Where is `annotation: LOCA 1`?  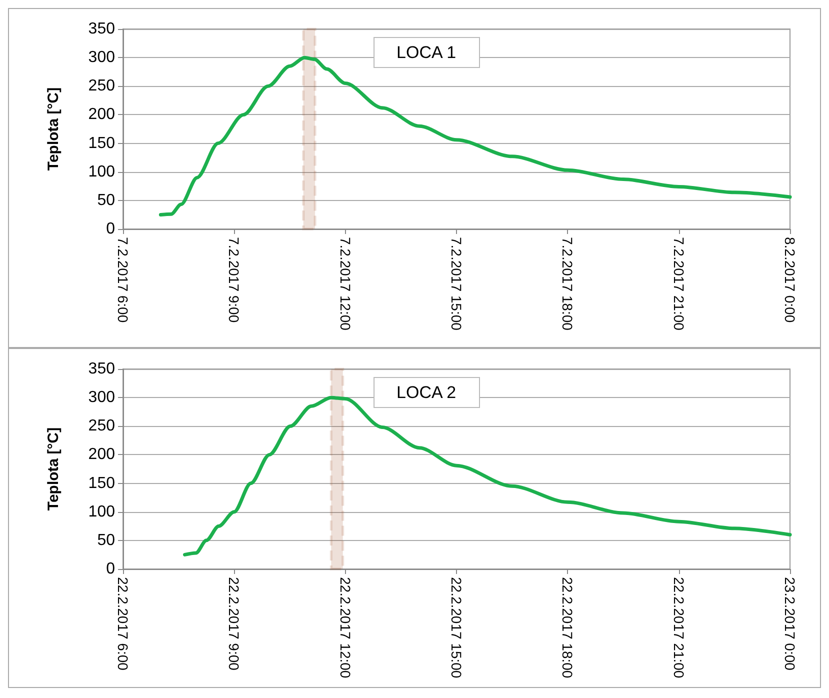 annotation: LOCA 1 is located at coordinates (426, 52).